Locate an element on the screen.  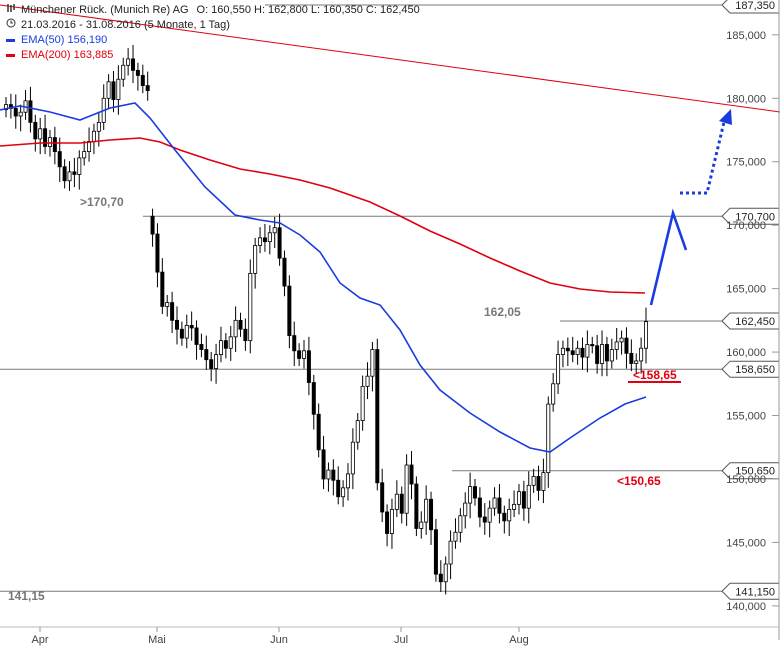
ema50-label: EMA(50) is located at coordinates (43, 40).